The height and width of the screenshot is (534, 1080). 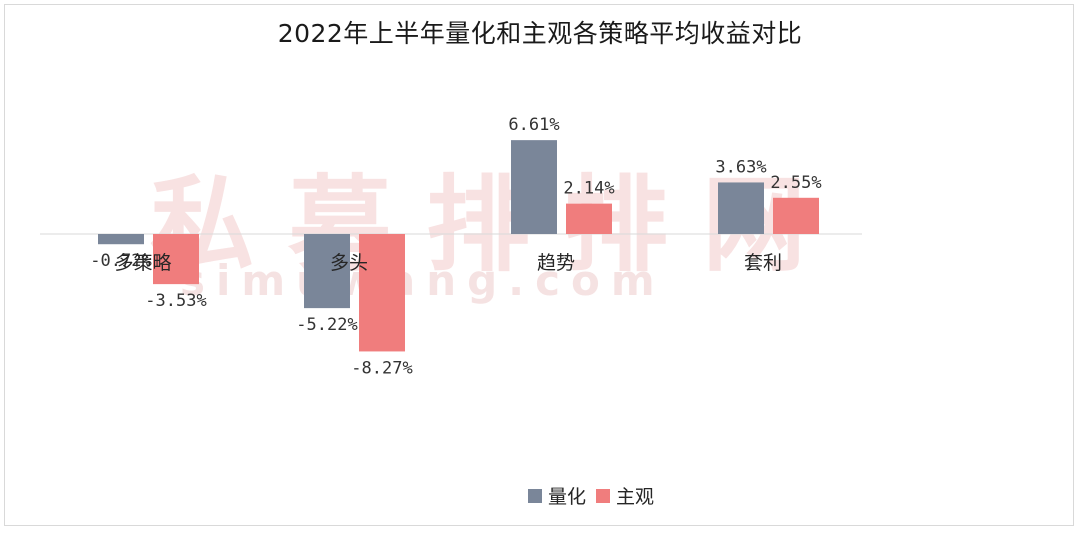 What do you see at coordinates (423, 280) in the screenshot?
I see `watermark-url-text: simuwang.com` at bounding box center [423, 280].